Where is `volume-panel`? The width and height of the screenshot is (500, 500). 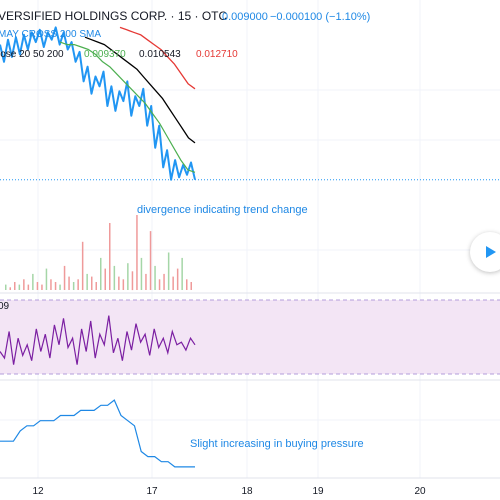 volume-panel is located at coordinates (98, 253).